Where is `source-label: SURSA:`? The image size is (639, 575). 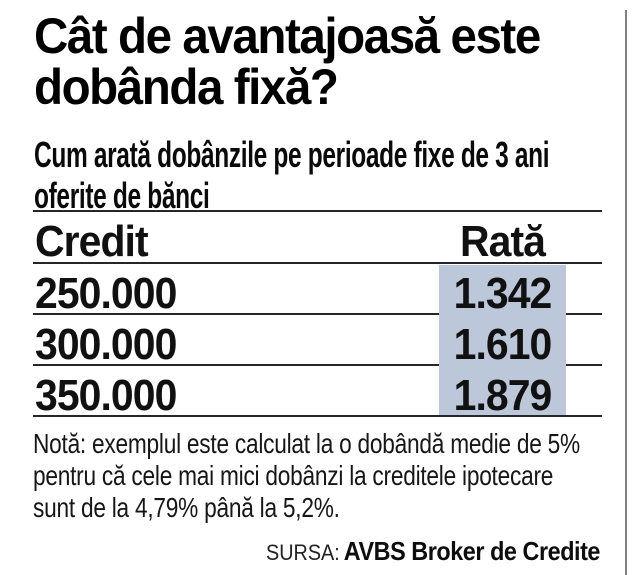 source-label: SURSA: is located at coordinates (303, 552).